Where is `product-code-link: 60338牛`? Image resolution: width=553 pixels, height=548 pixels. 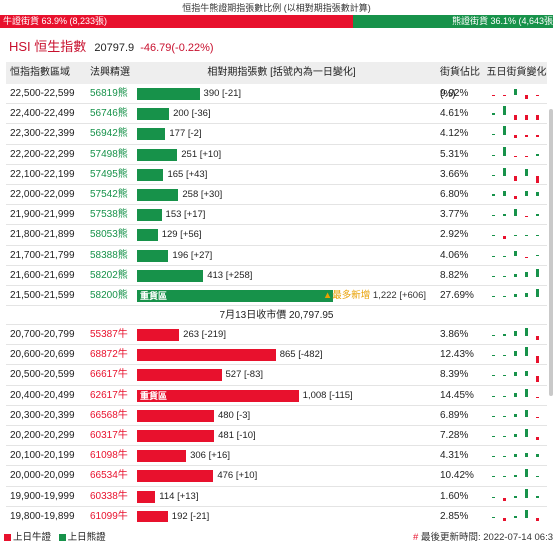 product-code-link: 60338牛 is located at coordinates (109, 496).